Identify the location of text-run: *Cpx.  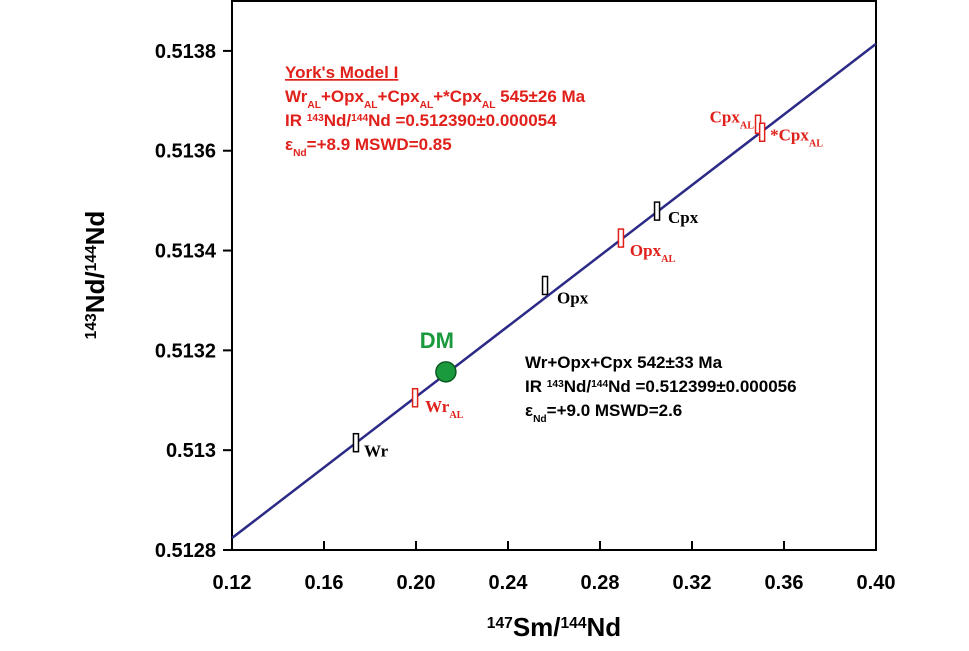
(789, 134).